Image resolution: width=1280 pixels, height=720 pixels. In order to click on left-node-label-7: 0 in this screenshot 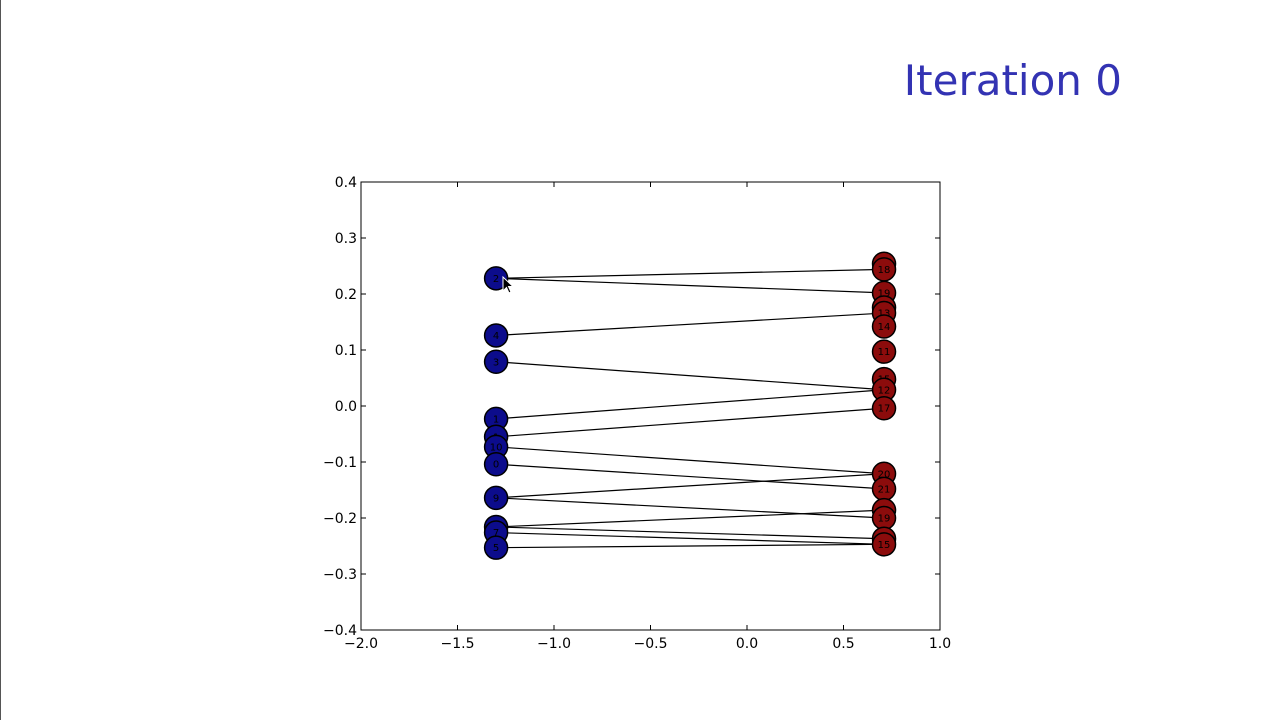, I will do `click(496, 465)`.